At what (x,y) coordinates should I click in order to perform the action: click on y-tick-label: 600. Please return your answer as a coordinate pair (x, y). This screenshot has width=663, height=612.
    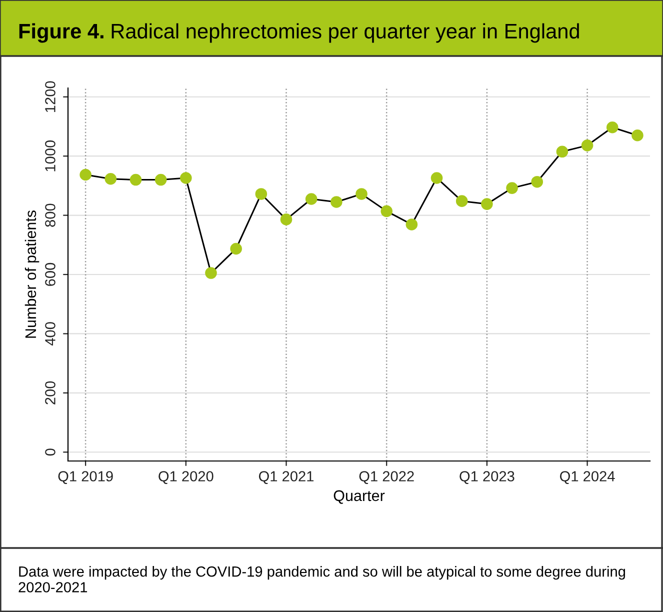
    Looking at the image, I should click on (50, 274).